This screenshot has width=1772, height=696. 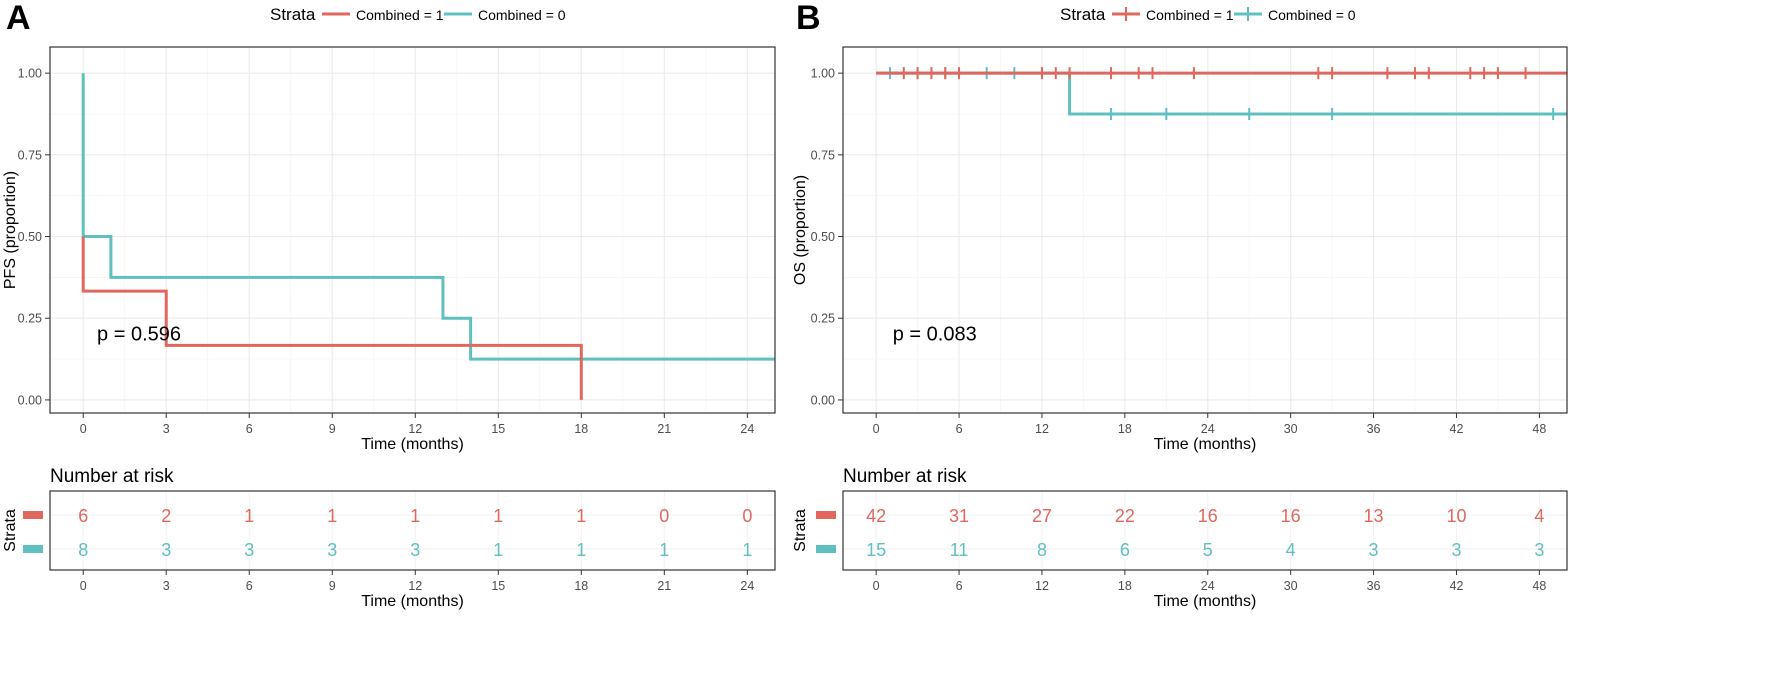 What do you see at coordinates (30, 400) in the screenshot?
I see `y-tick-label: 0.00` at bounding box center [30, 400].